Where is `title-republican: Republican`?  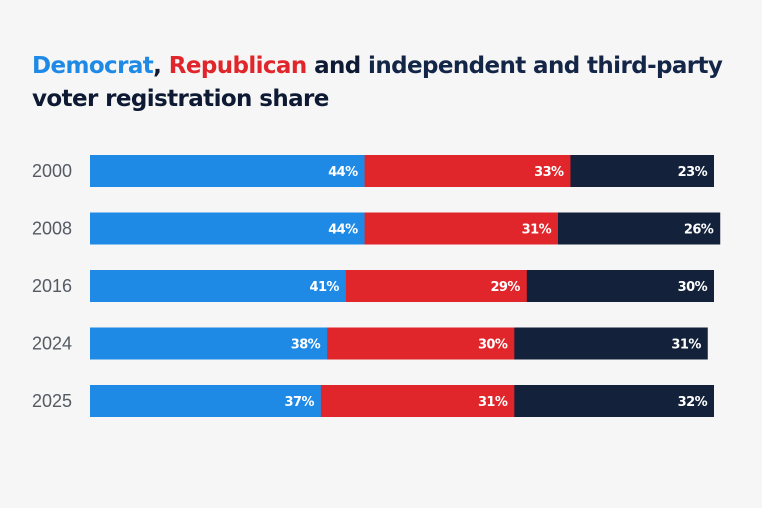 title-republican: Republican is located at coordinates (238, 66).